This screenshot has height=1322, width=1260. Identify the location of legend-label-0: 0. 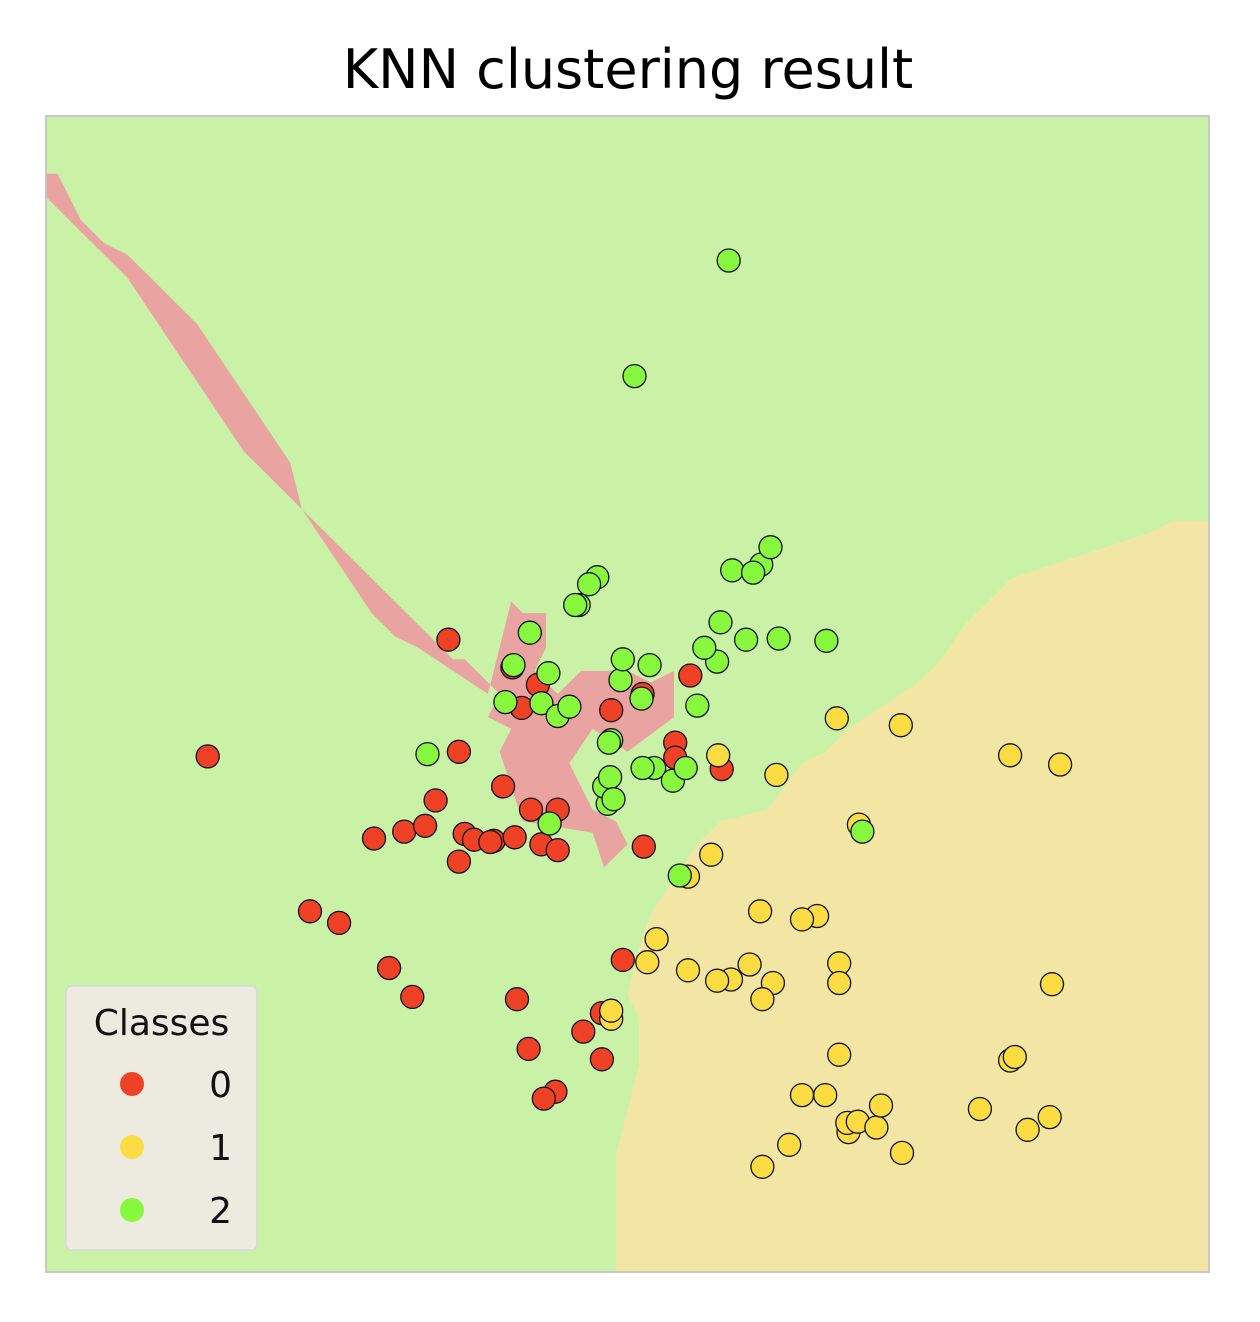
(220, 1085).